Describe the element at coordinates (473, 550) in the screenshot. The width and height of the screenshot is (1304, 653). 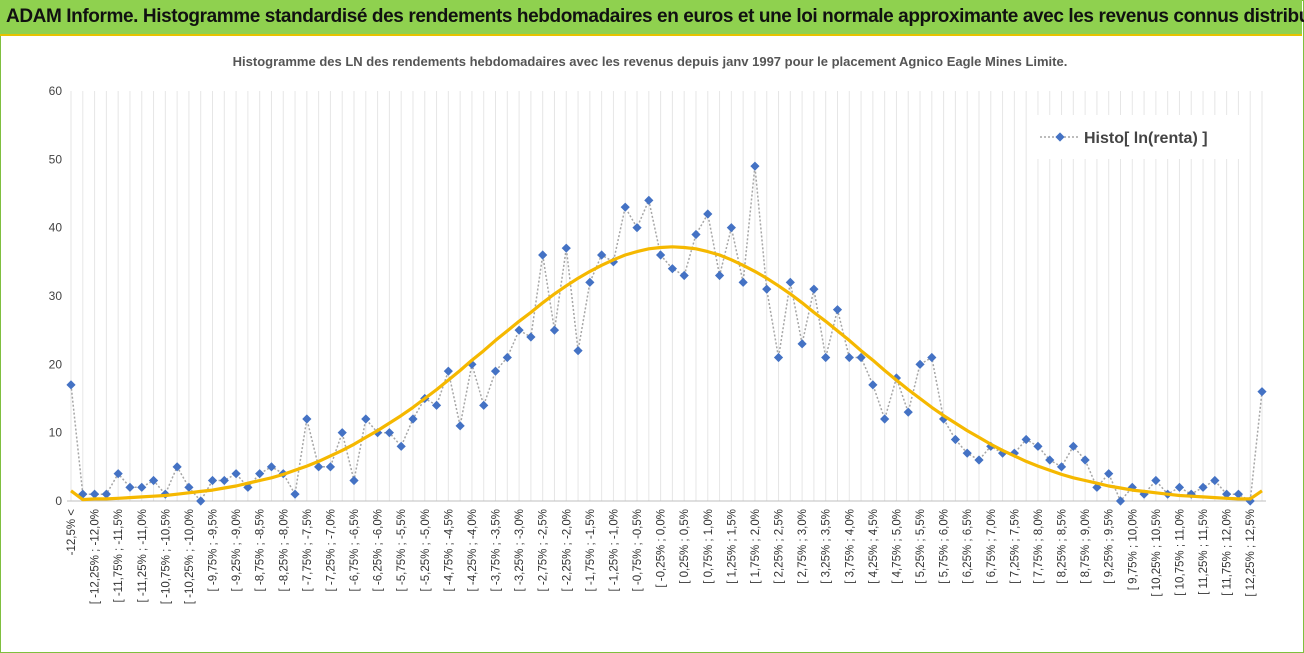
I see `x-tick-label: [ -4,25% ; -4,0%` at that location.